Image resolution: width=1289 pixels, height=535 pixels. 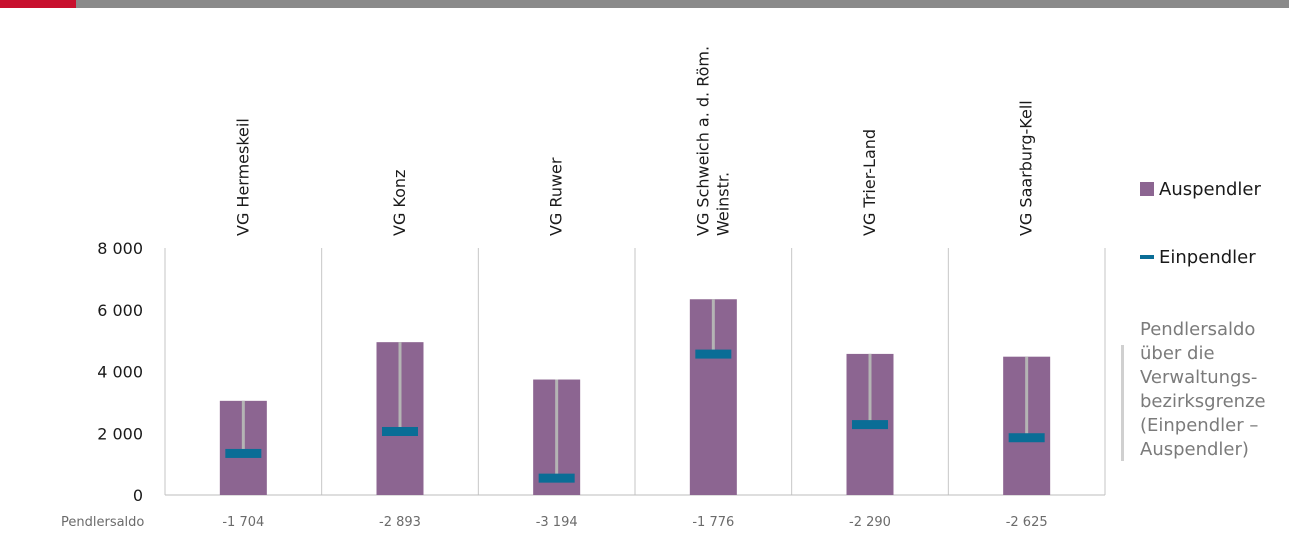 What do you see at coordinates (1177, 353) in the screenshot?
I see `note-line: über die` at bounding box center [1177, 353].